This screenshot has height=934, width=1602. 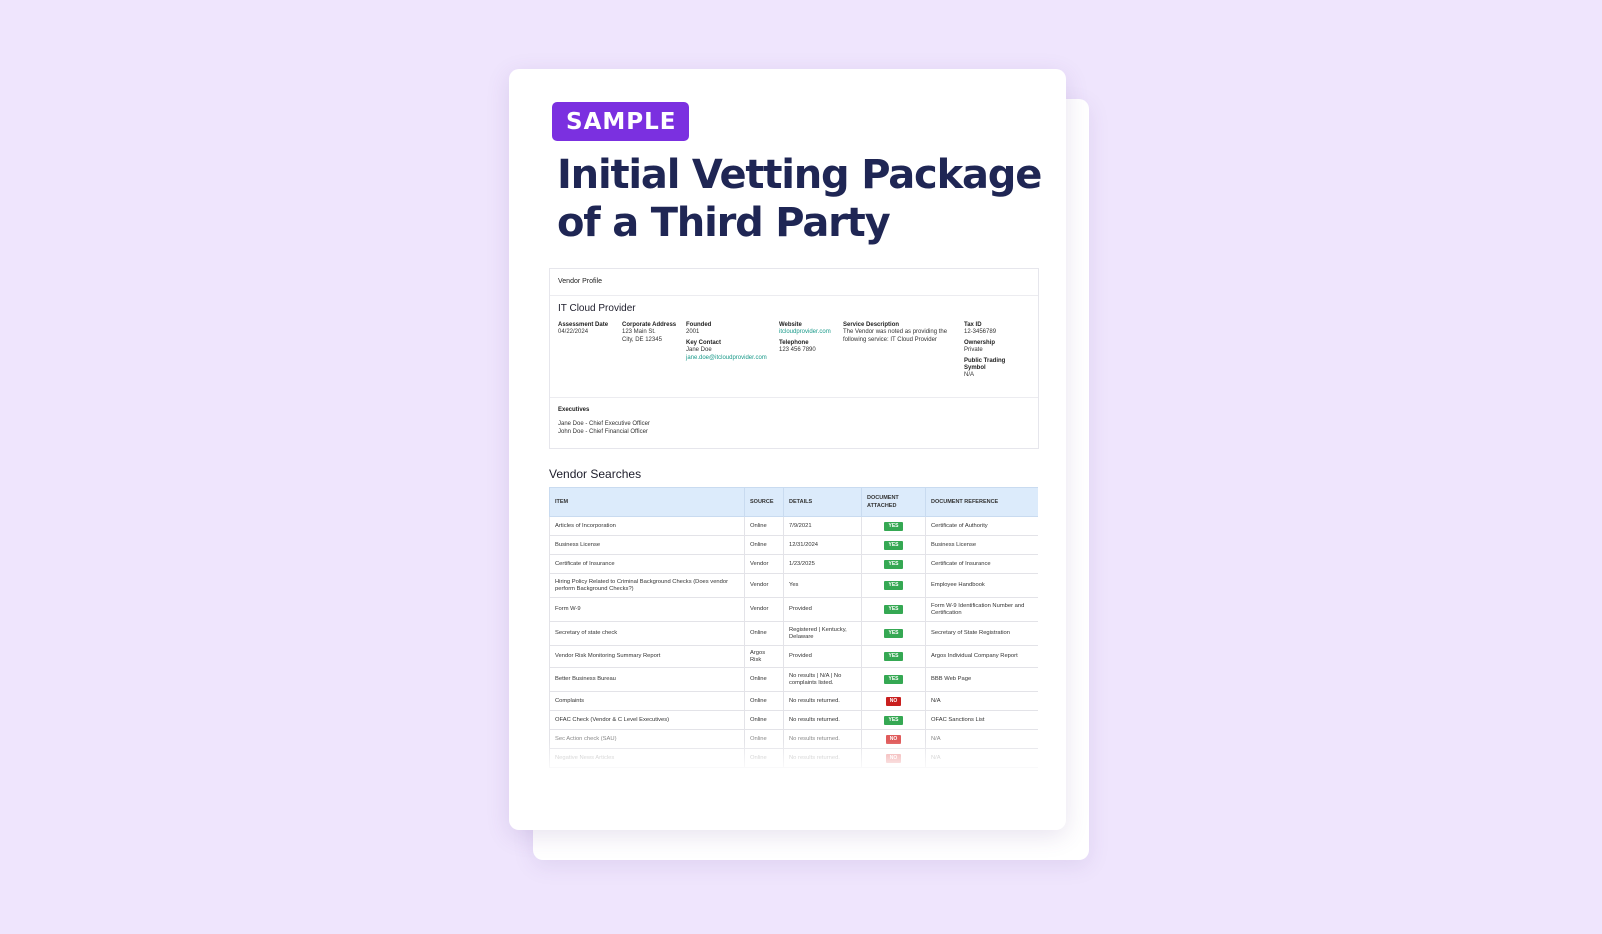 I want to click on founded-value: 2001, so click(x=693, y=332).